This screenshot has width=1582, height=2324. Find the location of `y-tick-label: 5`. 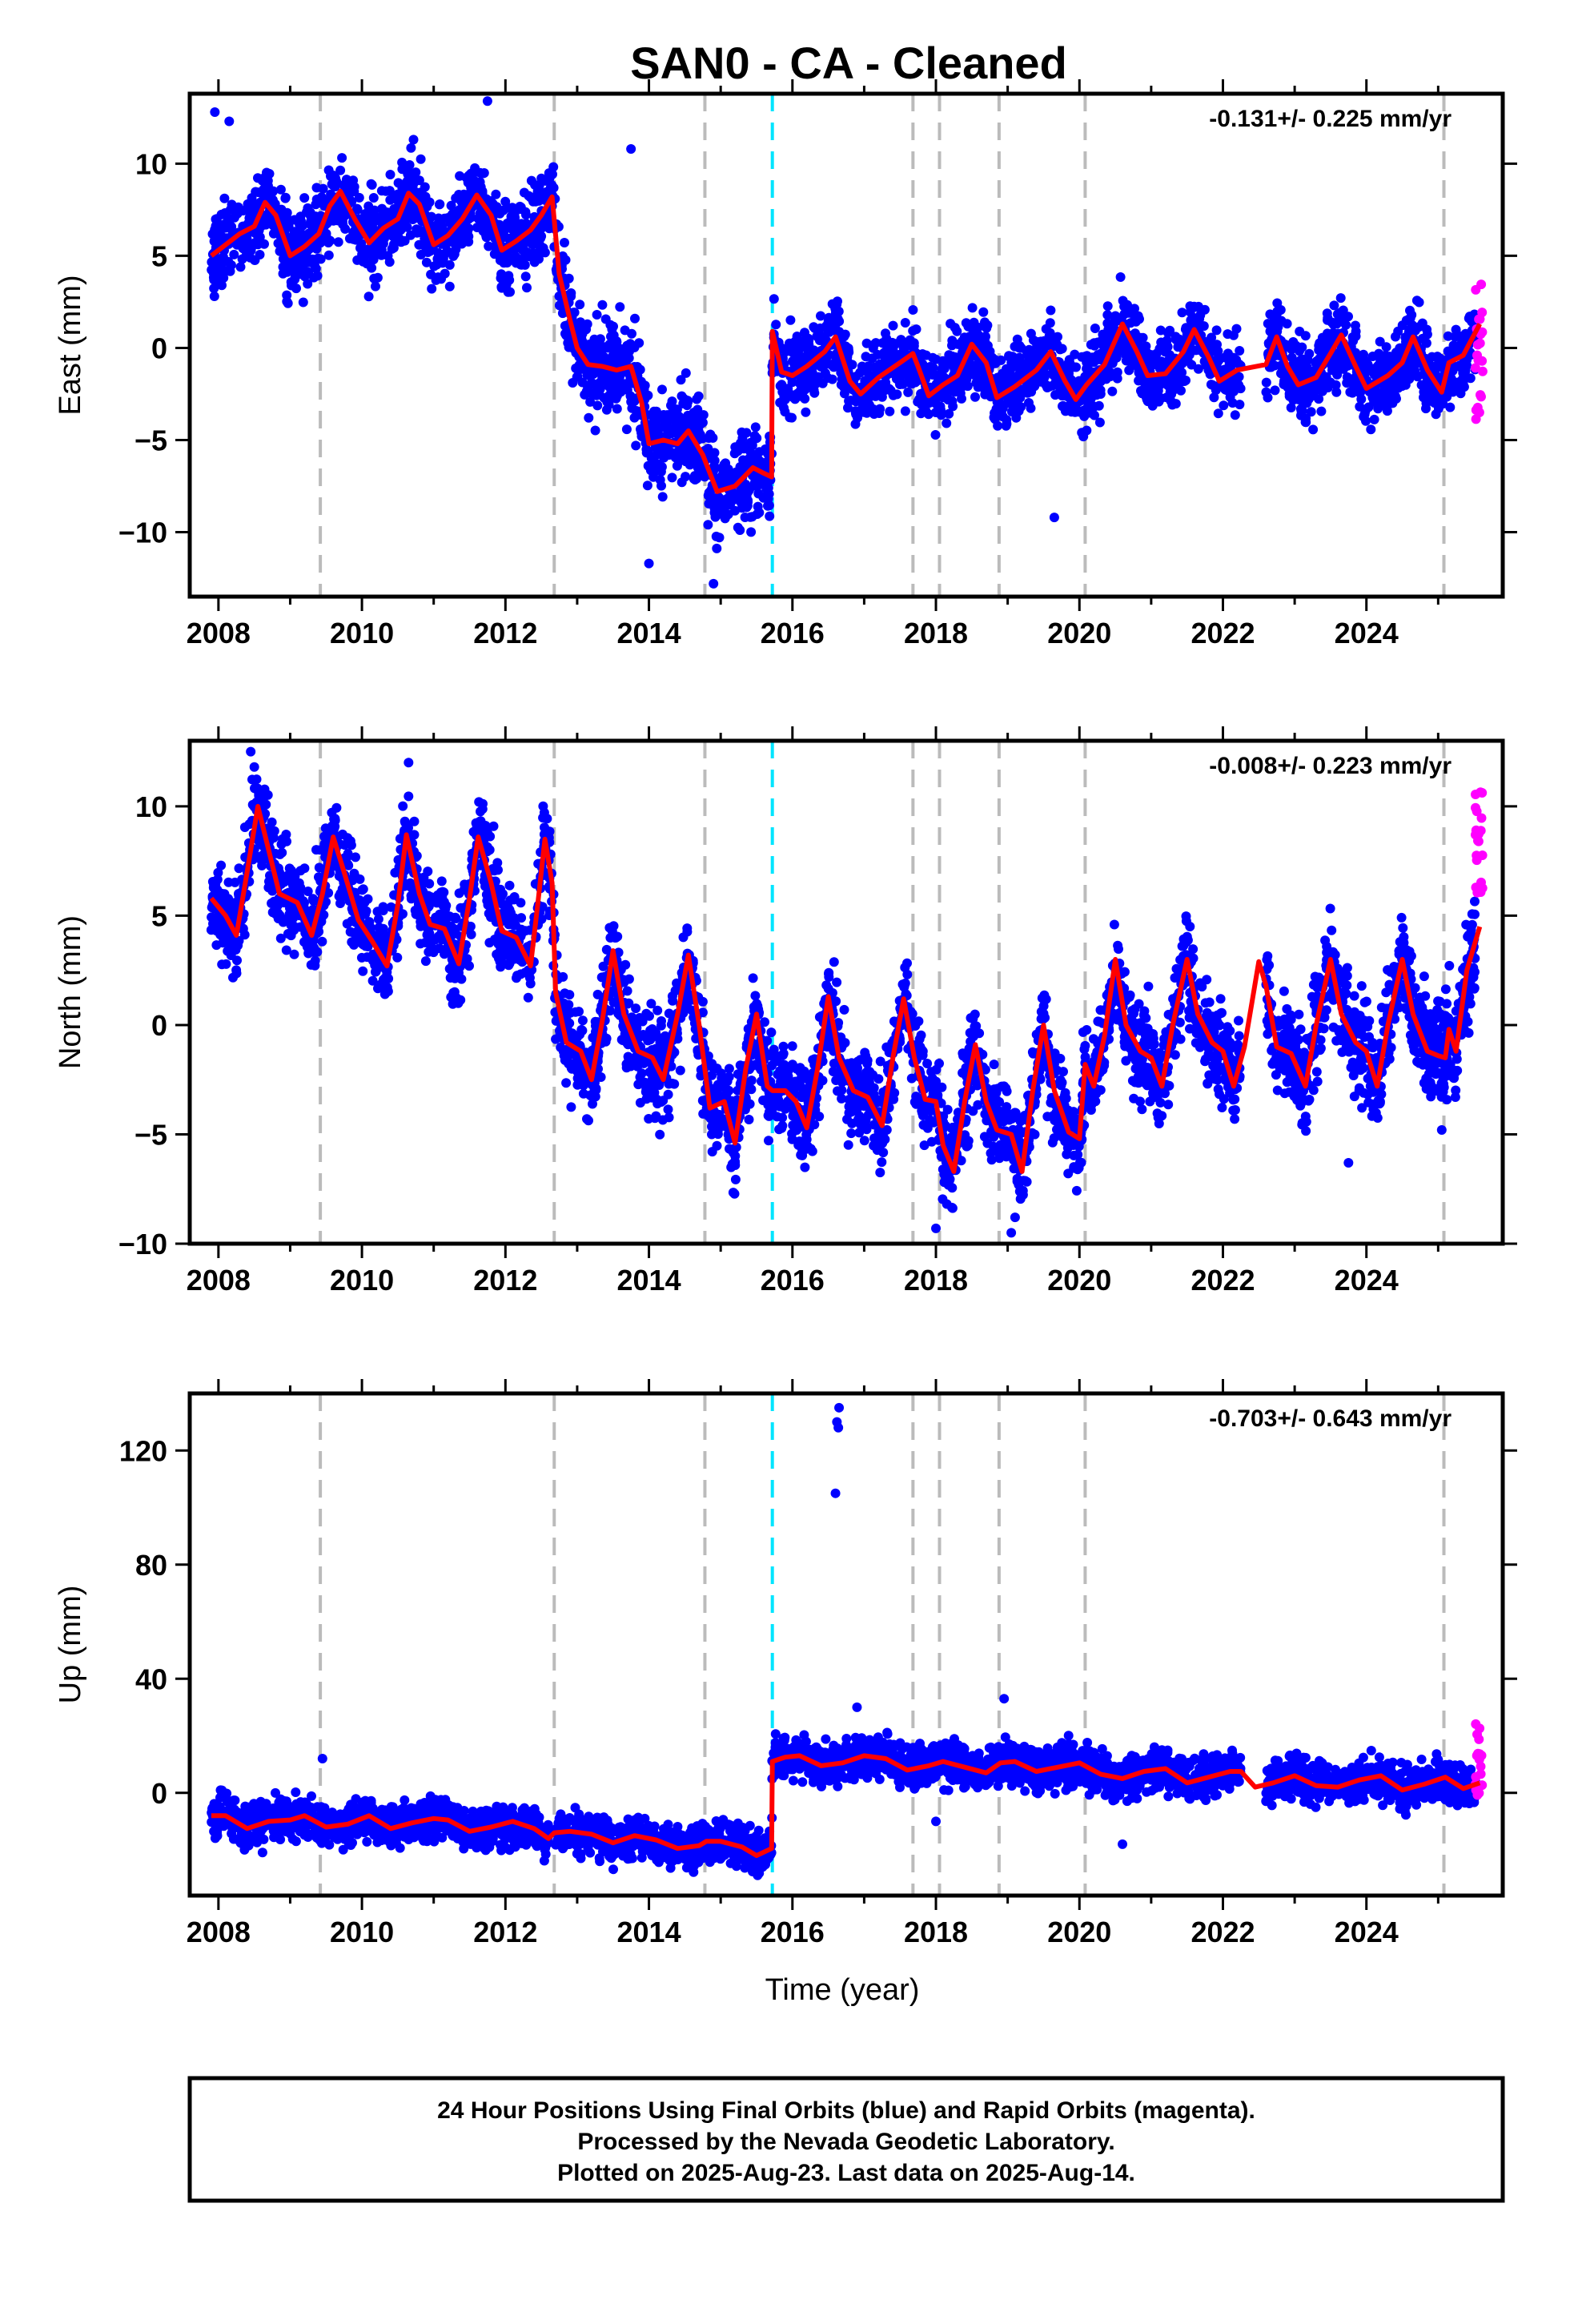

y-tick-label: 5 is located at coordinates (159, 255).